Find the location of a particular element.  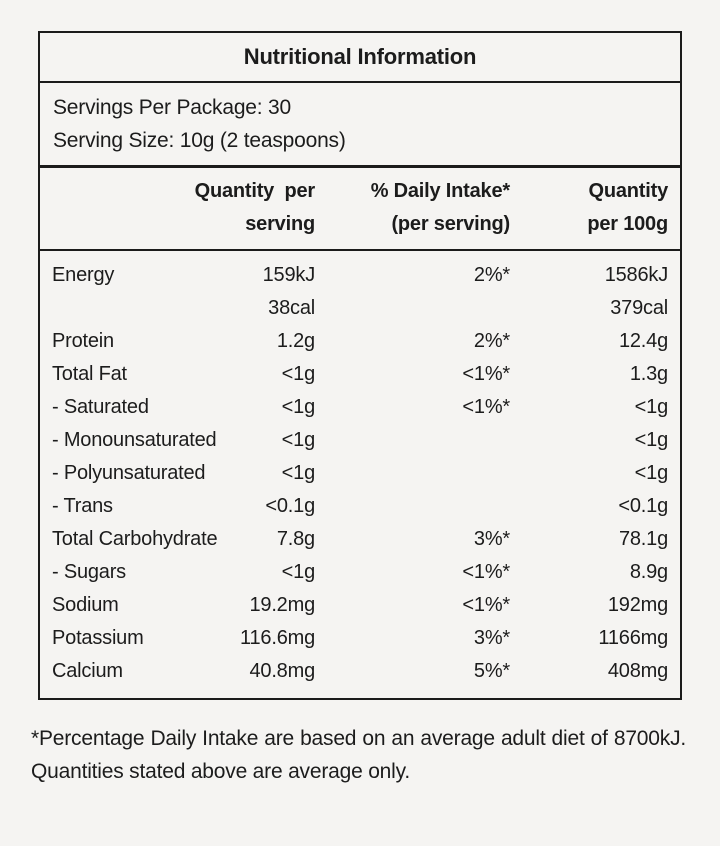

servings-per-package: Servings Per Package: 30 is located at coordinates (172, 107).